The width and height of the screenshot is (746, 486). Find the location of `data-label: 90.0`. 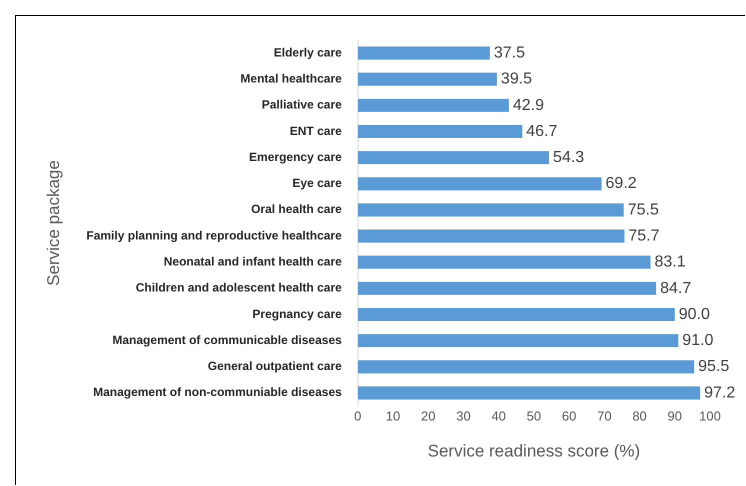

data-label: 90.0 is located at coordinates (694, 314).